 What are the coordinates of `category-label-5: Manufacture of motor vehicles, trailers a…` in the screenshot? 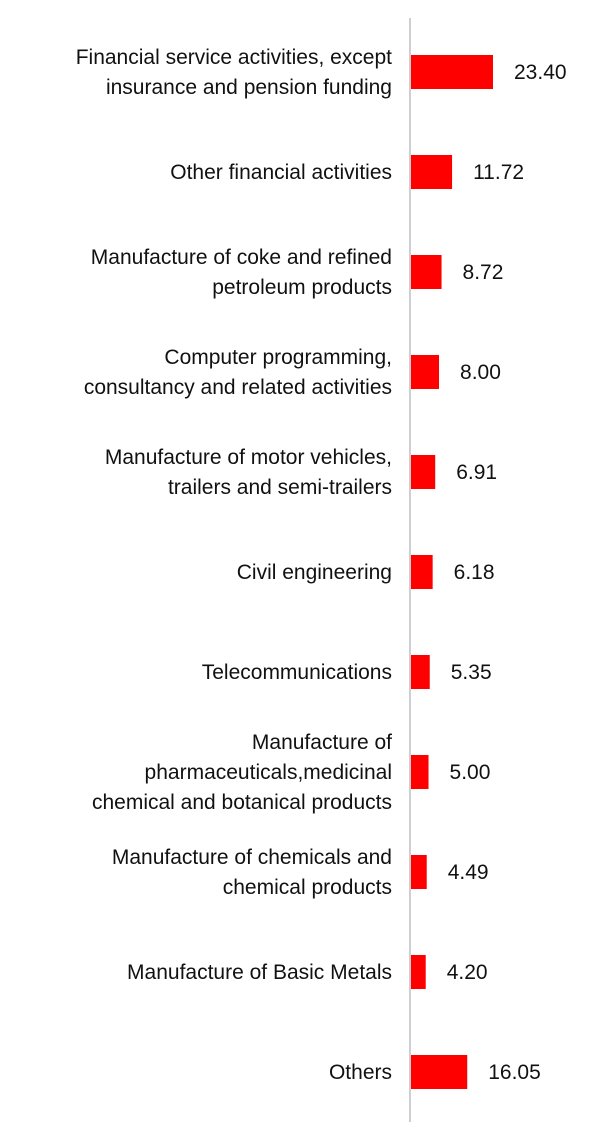 It's located at (248, 472).